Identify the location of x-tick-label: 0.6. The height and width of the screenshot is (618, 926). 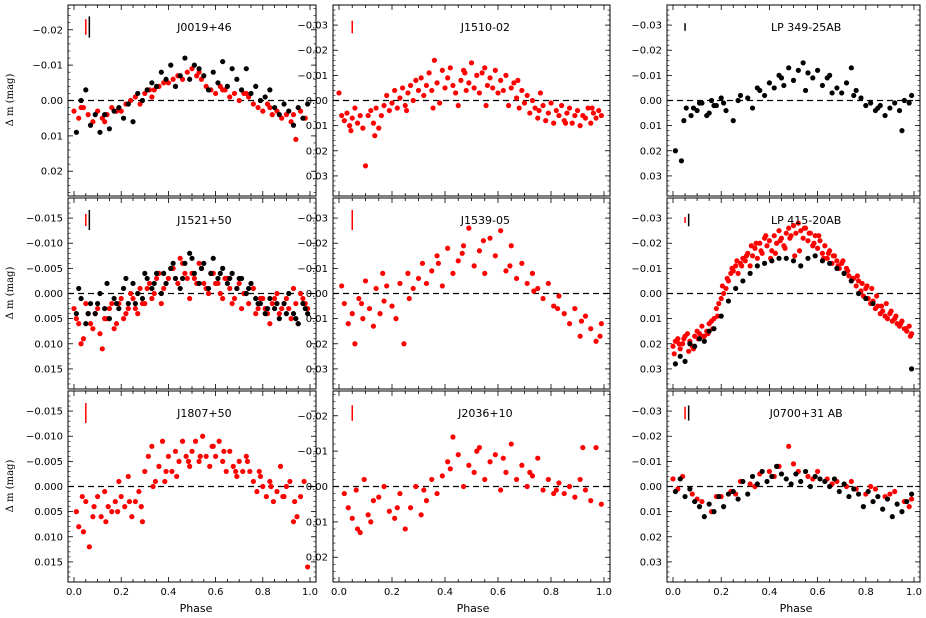
(216, 592).